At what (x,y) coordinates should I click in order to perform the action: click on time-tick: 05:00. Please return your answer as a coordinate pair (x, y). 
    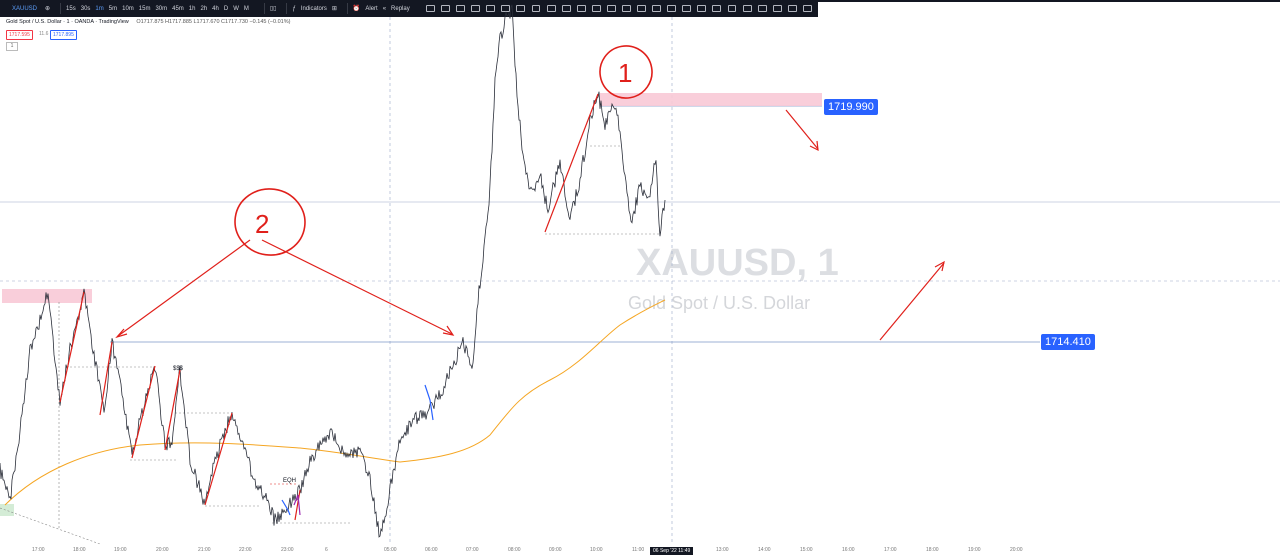
    Looking at the image, I should click on (390, 550).